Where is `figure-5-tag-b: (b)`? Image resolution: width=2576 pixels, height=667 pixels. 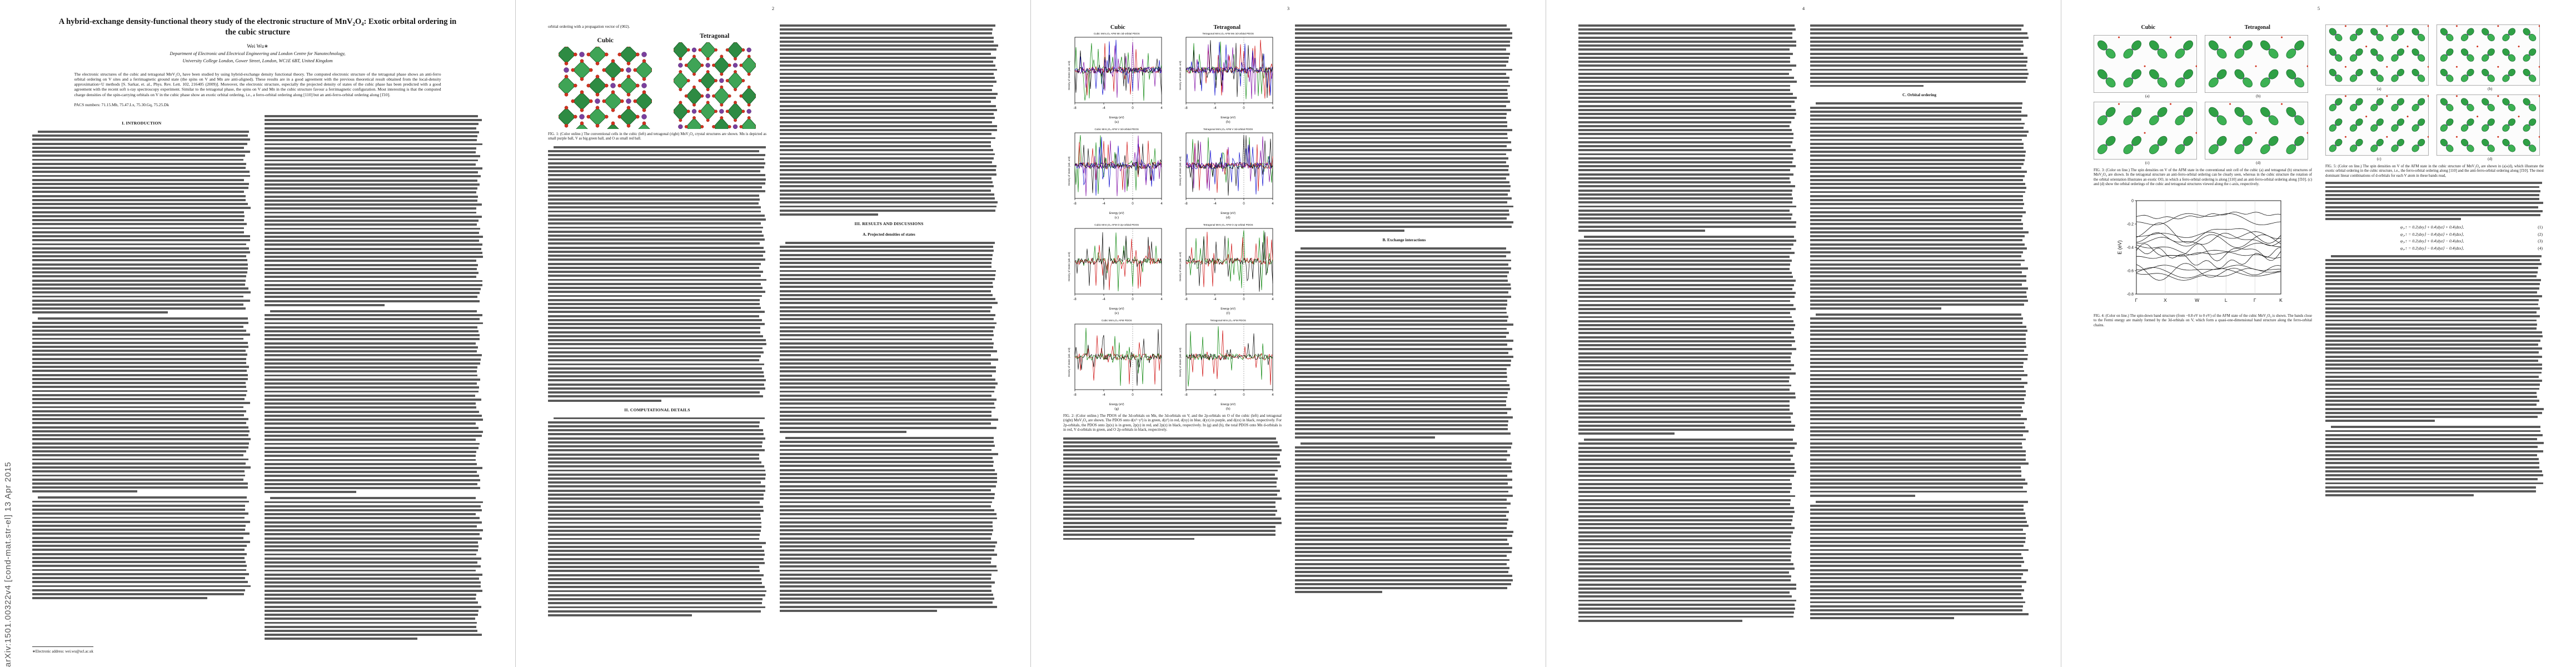
figure-5-tag-b: (b) is located at coordinates (2490, 89).